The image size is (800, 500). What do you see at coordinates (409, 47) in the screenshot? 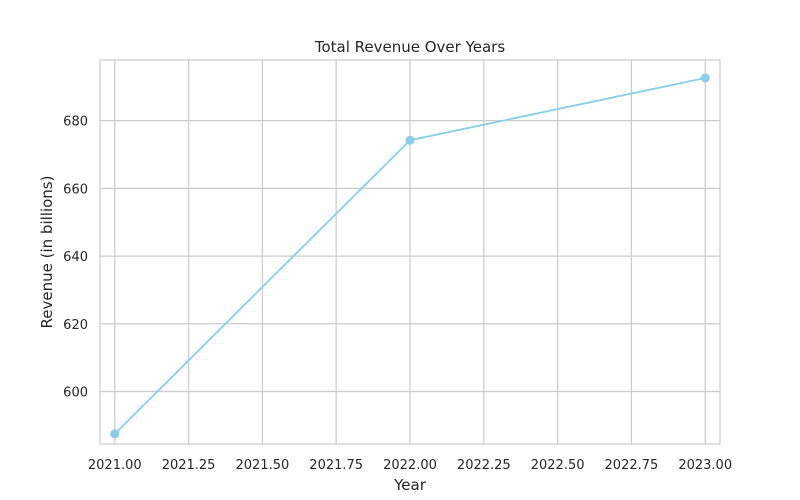
I see `chart-title: Total Revenue Over Years` at bounding box center [409, 47].